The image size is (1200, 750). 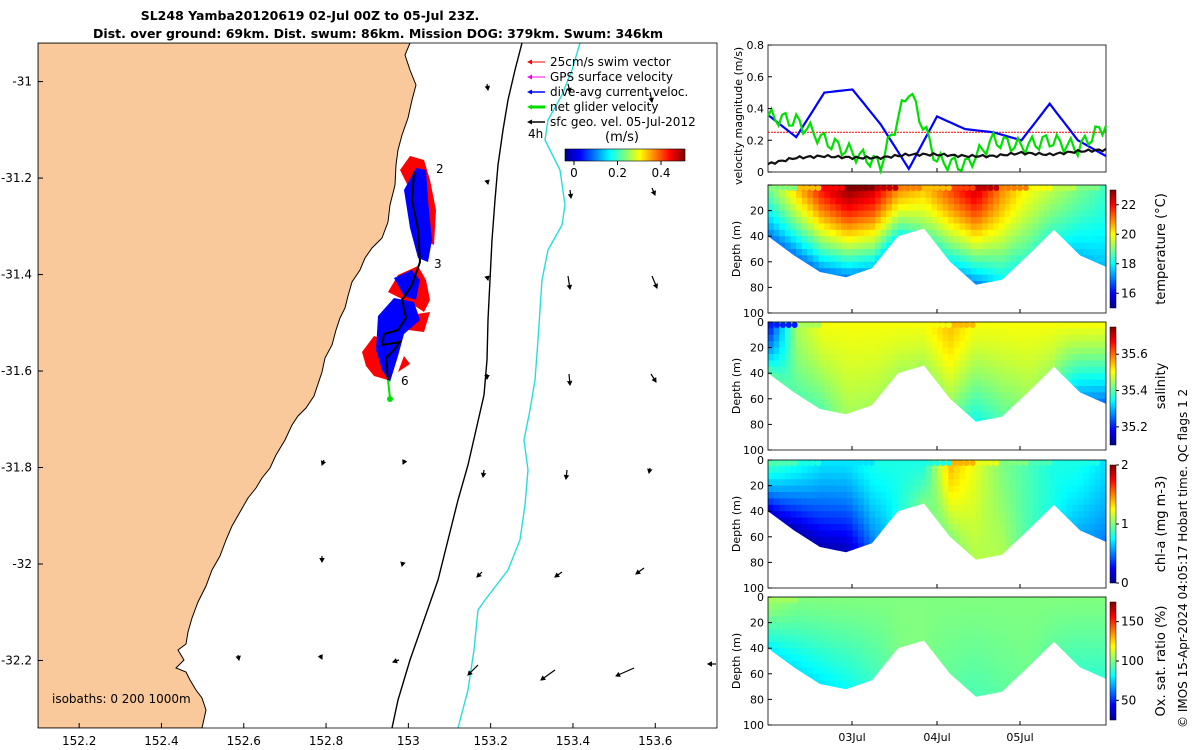 I want to click on velocity-tick-label: 0.4, so click(x=756, y=109).